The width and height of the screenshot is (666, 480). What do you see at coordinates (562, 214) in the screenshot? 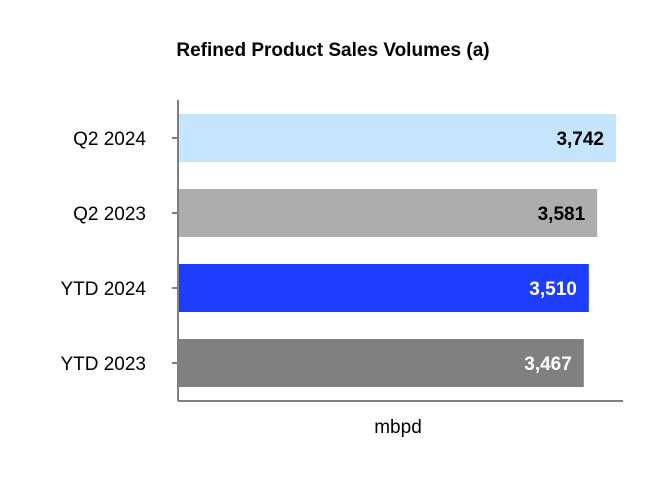
I see `value-label: 3,581` at bounding box center [562, 214].